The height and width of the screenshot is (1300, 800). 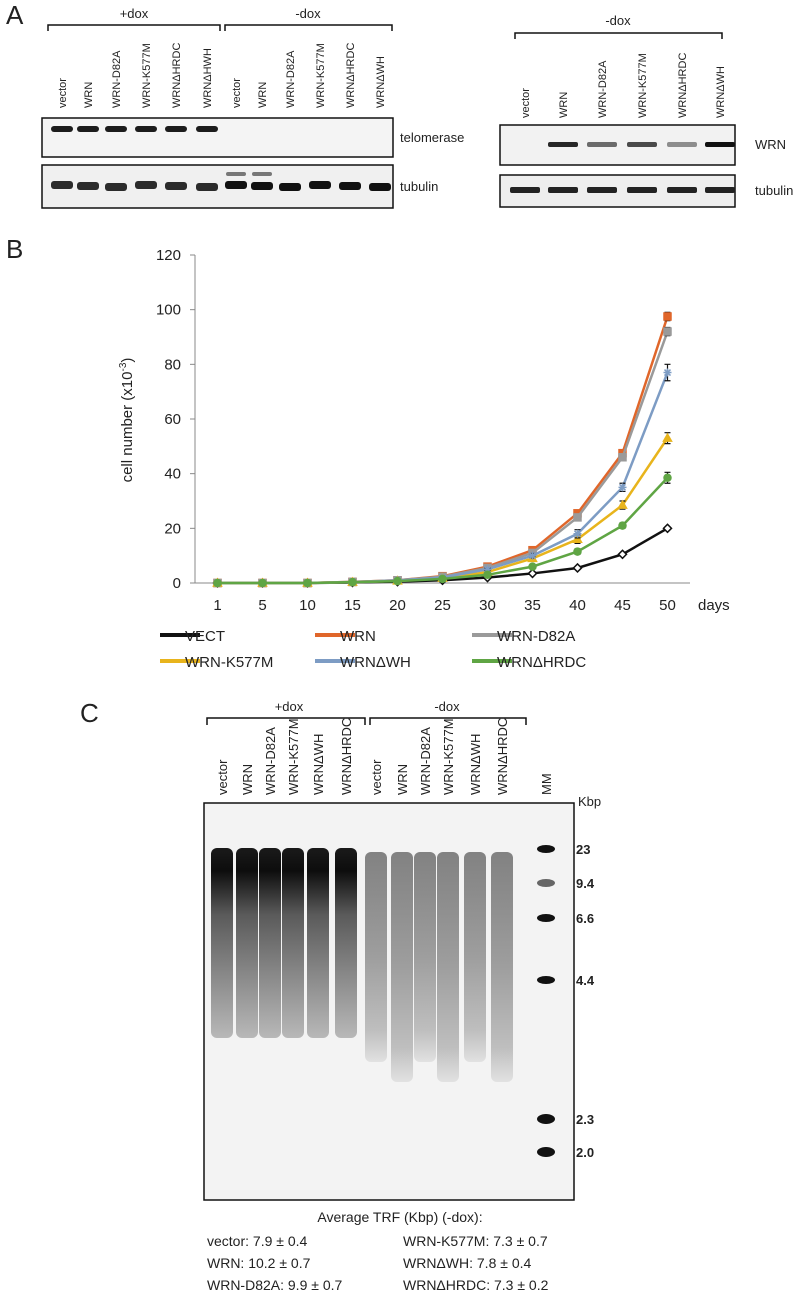 What do you see at coordinates (89, 713) in the screenshot?
I see `panel-label: C` at bounding box center [89, 713].